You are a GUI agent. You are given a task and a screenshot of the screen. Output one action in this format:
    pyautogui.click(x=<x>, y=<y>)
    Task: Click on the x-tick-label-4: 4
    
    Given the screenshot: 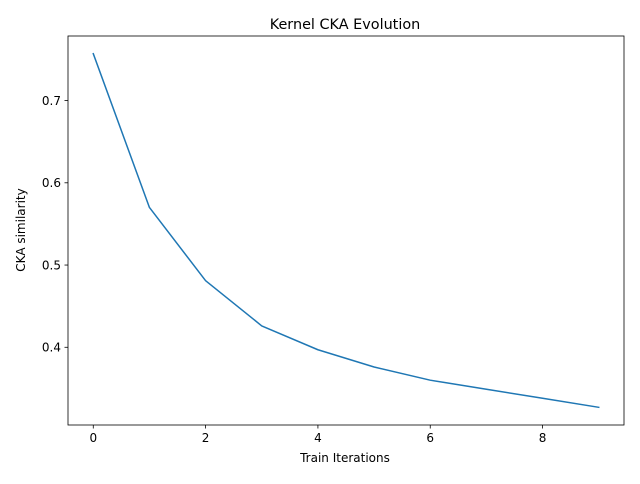 What is the action you would take?
    pyautogui.click(x=318, y=438)
    